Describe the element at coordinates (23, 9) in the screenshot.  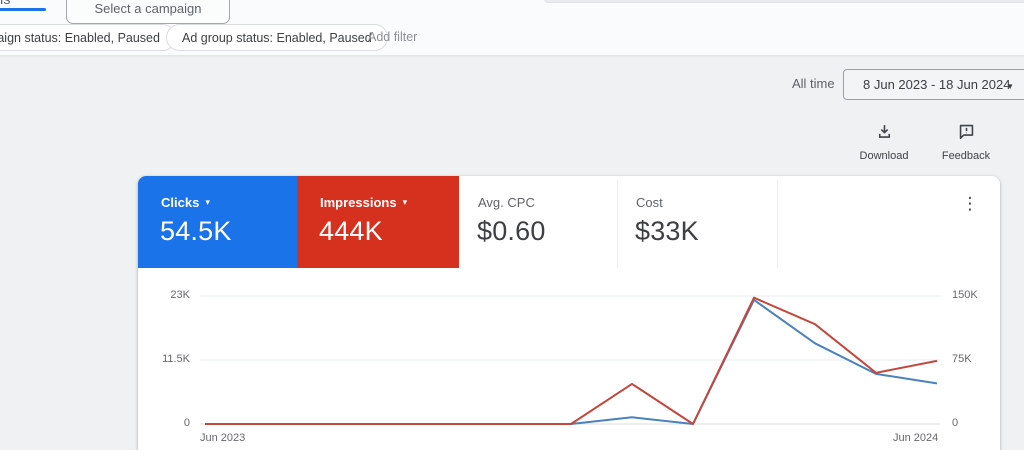
I see `tab-active-indicator` at that location.